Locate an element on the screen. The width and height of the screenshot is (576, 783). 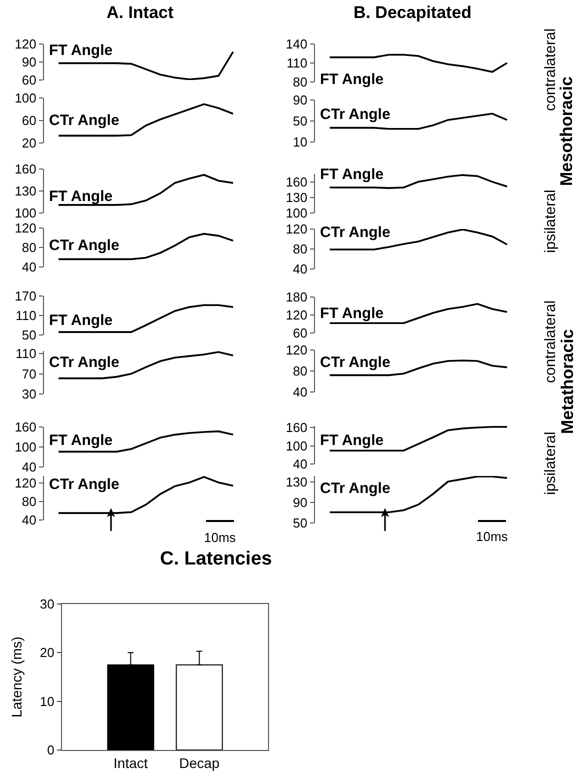
x-tick-label: Intact is located at coordinates (131, 762).